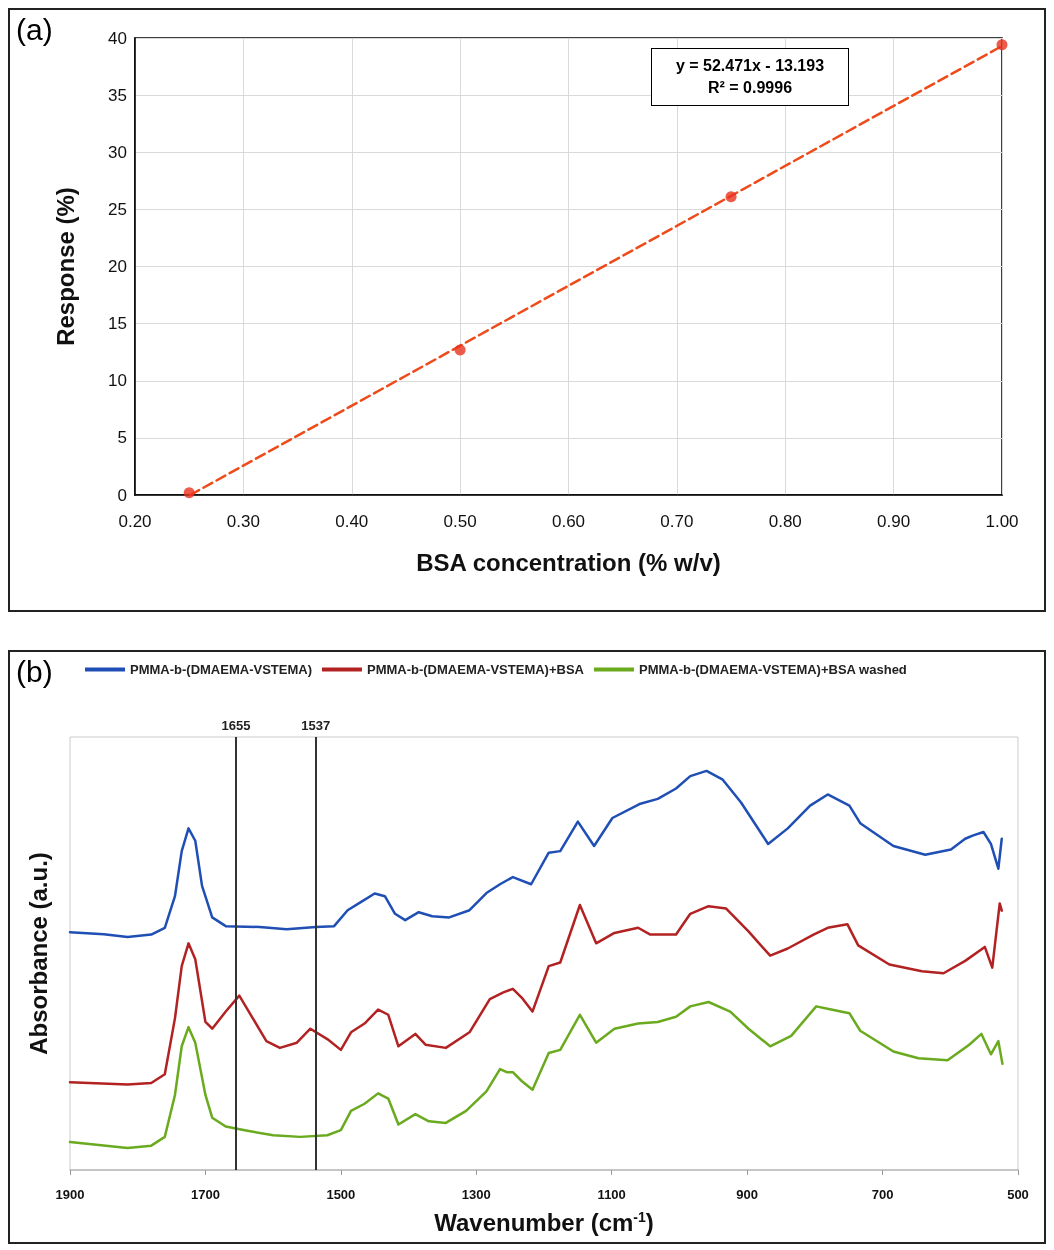 The image size is (1054, 1250). Describe the element at coordinates (34, 29) in the screenshot. I see `text: (a)` at that location.